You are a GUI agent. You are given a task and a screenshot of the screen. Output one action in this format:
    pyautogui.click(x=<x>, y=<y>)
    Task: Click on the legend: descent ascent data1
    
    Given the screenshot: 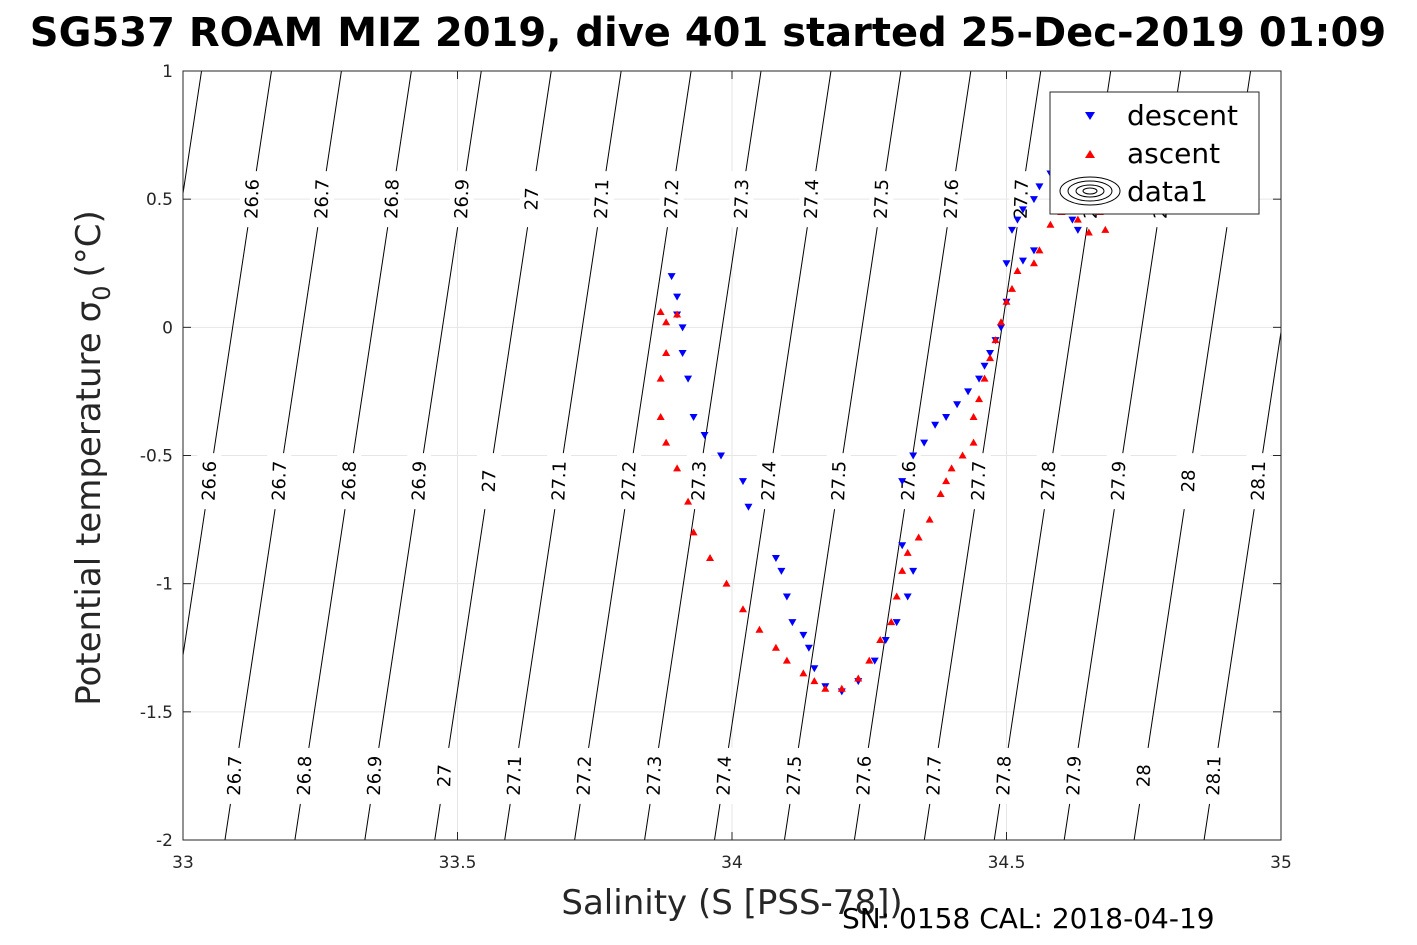 What is the action you would take?
    pyautogui.click(x=1154, y=153)
    